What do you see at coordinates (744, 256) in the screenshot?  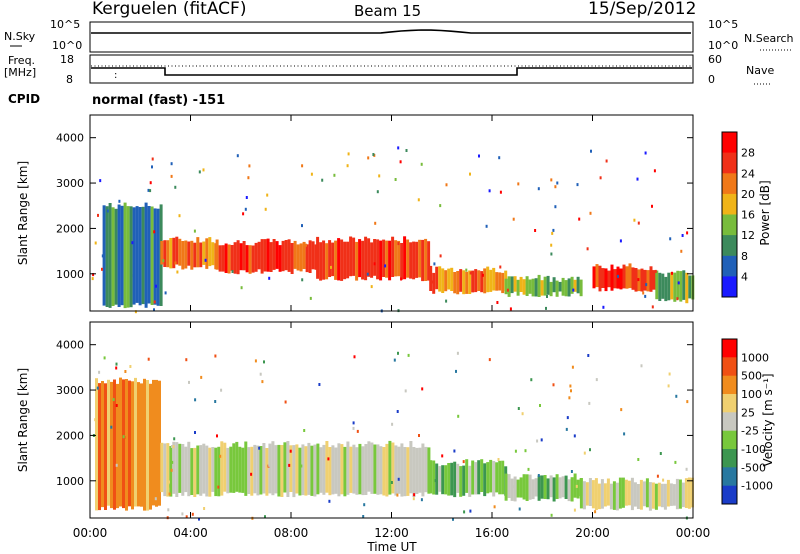 I see `colorbar-tick-label: 8` at bounding box center [744, 256].